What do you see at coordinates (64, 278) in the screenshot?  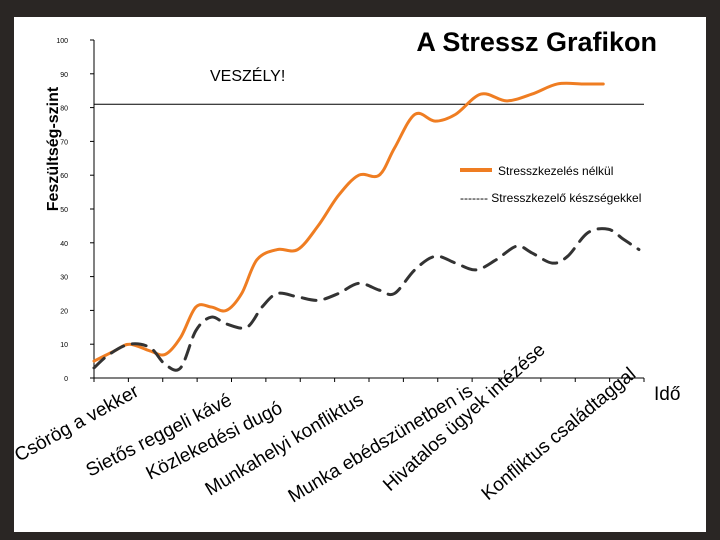 I see `y-tick-label: 30` at bounding box center [64, 278].